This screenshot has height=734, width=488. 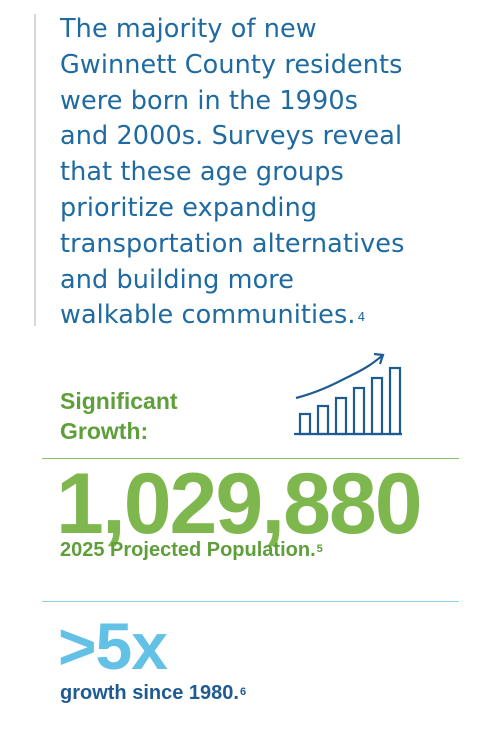 I want to click on growth-label-line: Significant, so click(x=119, y=401).